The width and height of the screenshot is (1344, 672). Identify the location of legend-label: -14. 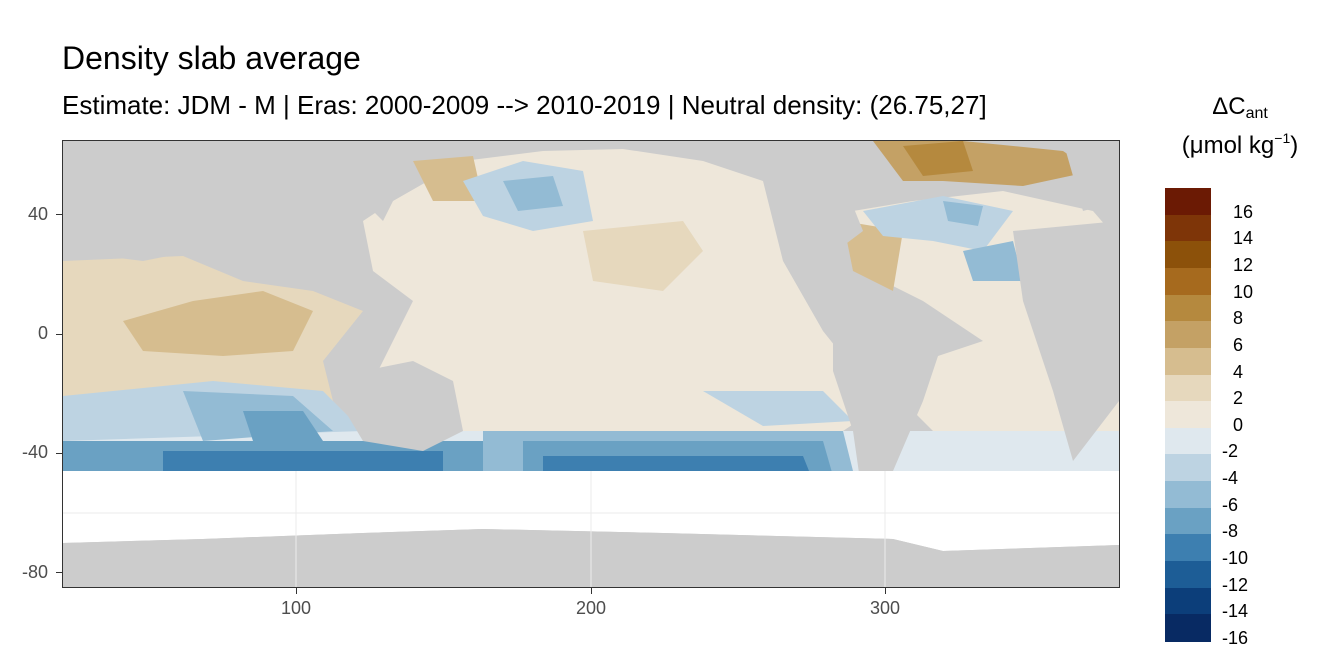
(1235, 611).